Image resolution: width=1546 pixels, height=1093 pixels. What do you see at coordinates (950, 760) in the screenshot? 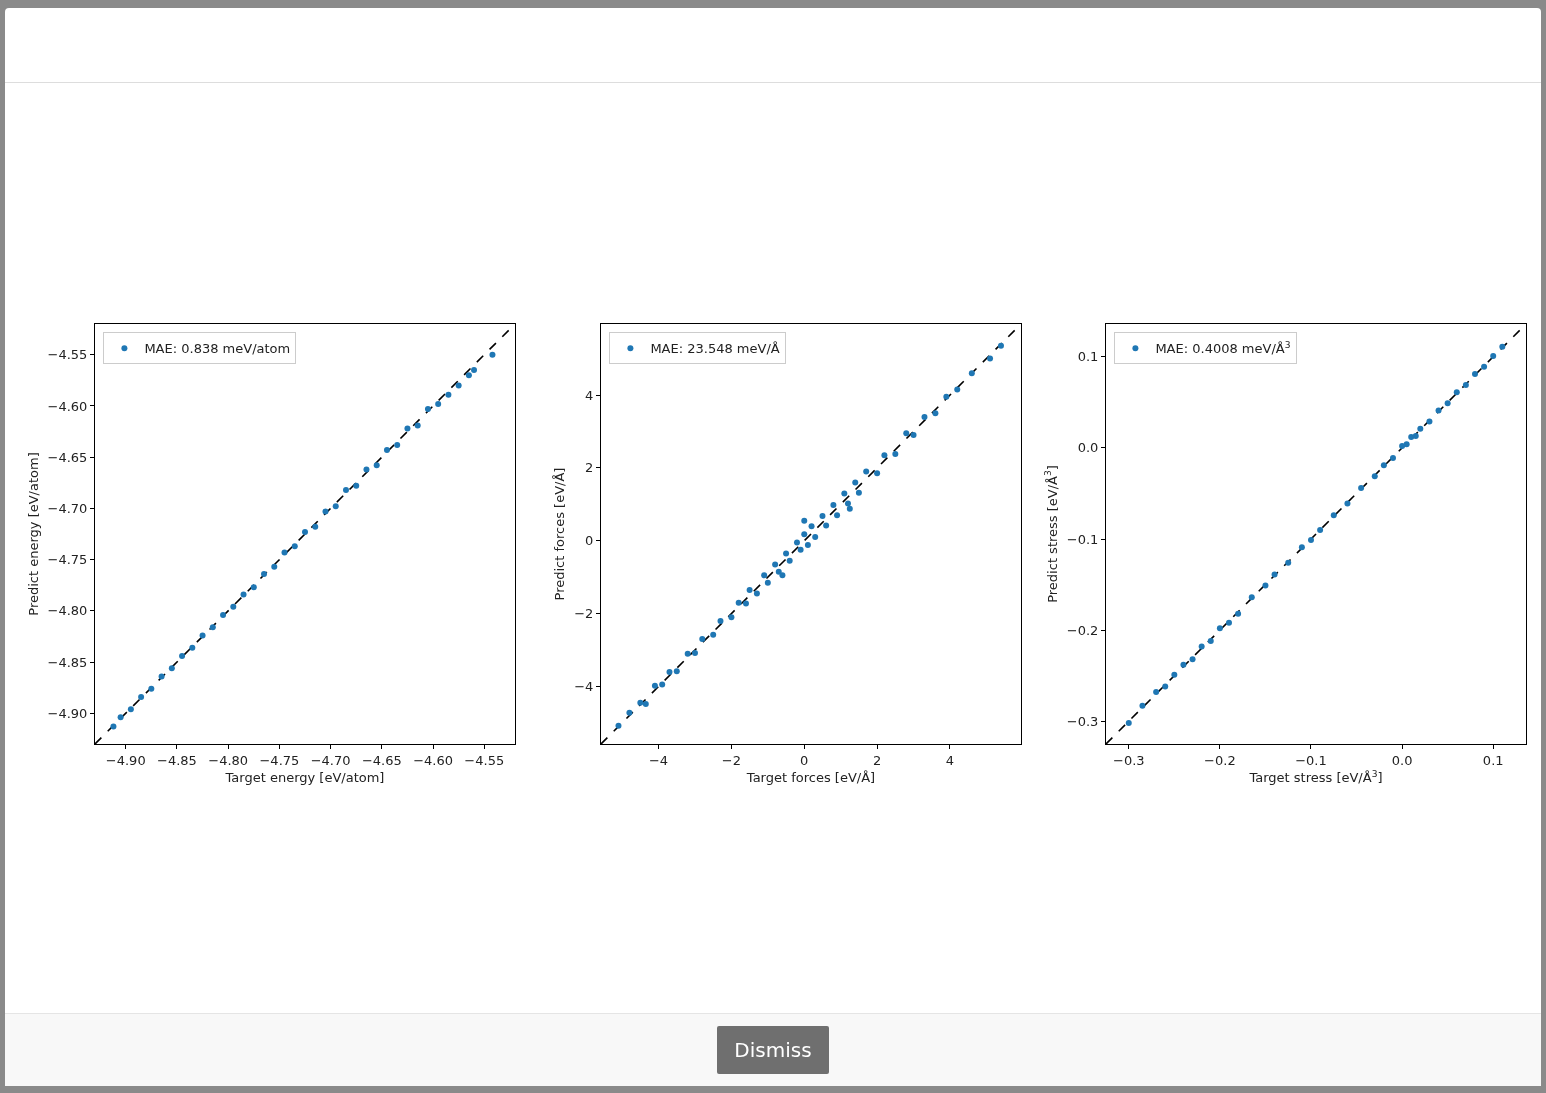
I see `x-tick-label: 4` at bounding box center [950, 760].